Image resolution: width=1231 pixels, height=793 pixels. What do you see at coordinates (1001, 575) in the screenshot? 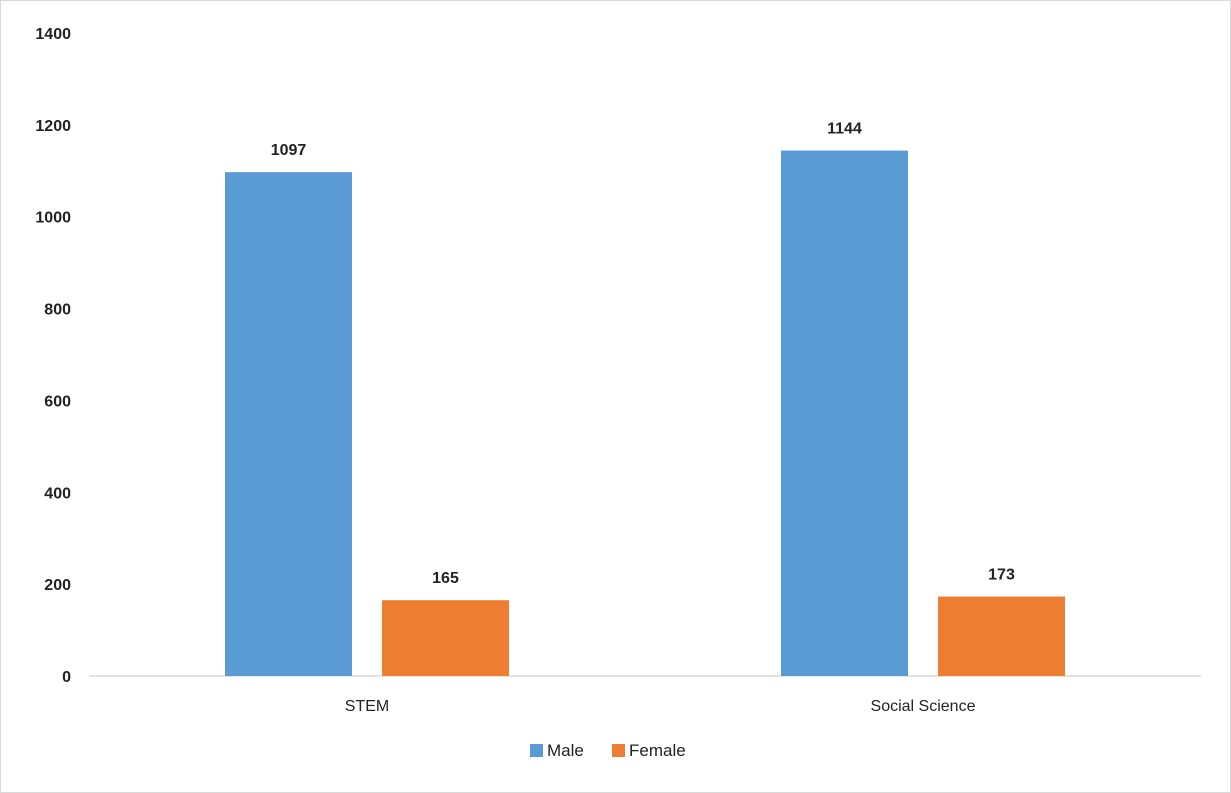
I see `data-label: 173` at bounding box center [1001, 575].